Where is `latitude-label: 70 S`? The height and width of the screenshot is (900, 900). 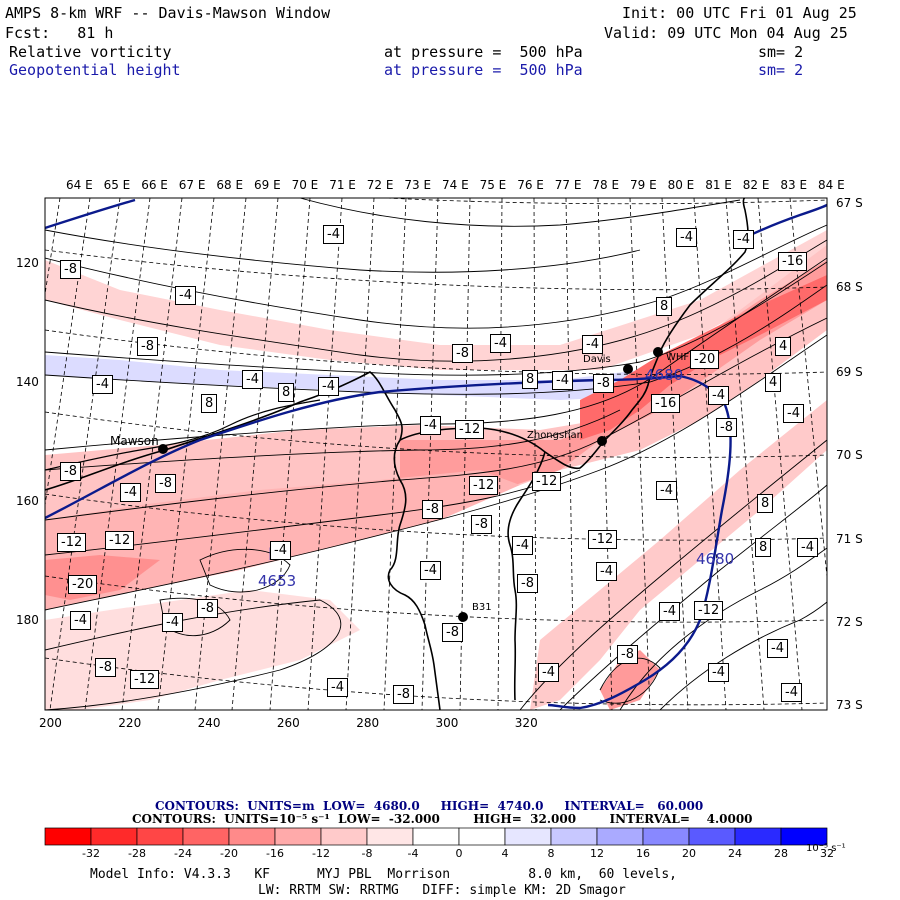
latitude-label: 70 S is located at coordinates (849, 455).